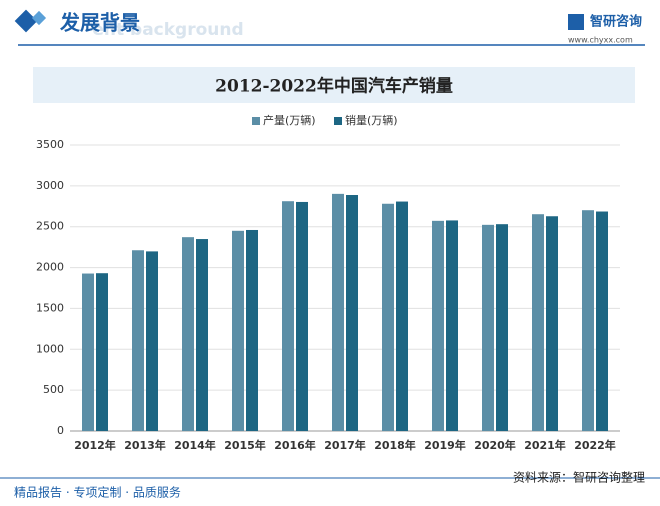 The image size is (660, 506). Describe the element at coordinates (167, 30) in the screenshot. I see `header-subtitle: ent background` at that location.